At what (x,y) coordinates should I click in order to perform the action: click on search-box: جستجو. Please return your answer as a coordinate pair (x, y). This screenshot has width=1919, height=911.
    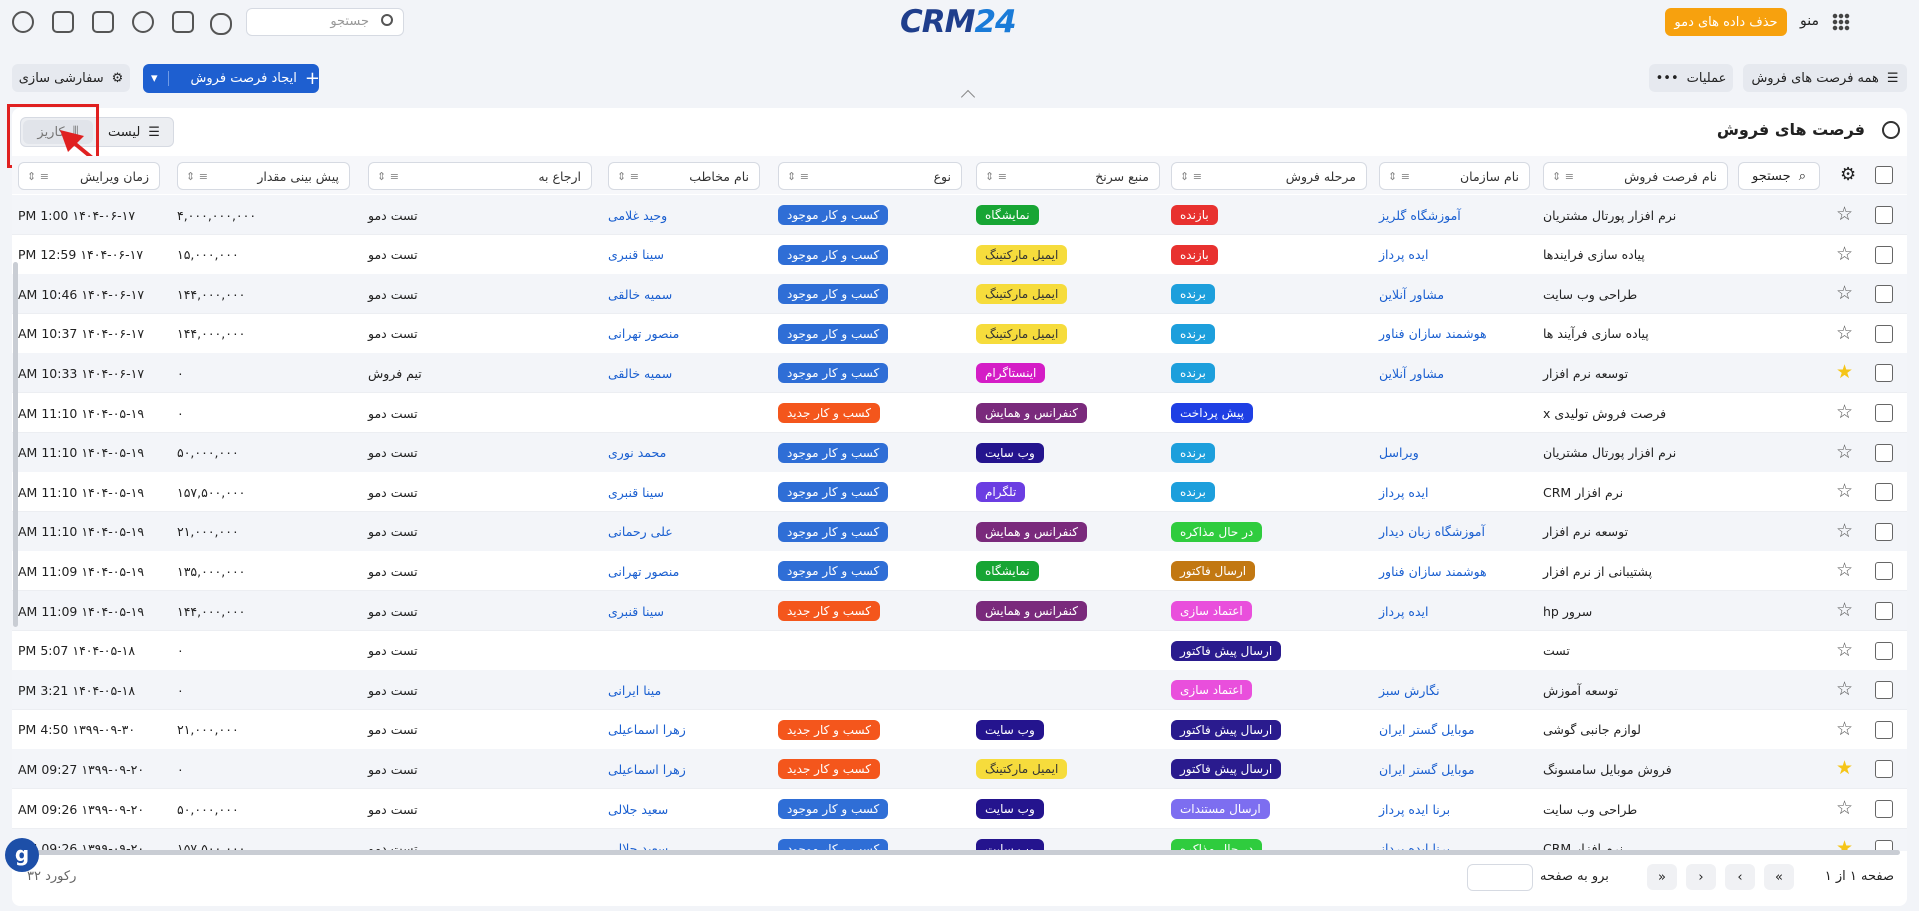
    Looking at the image, I should click on (325, 22).